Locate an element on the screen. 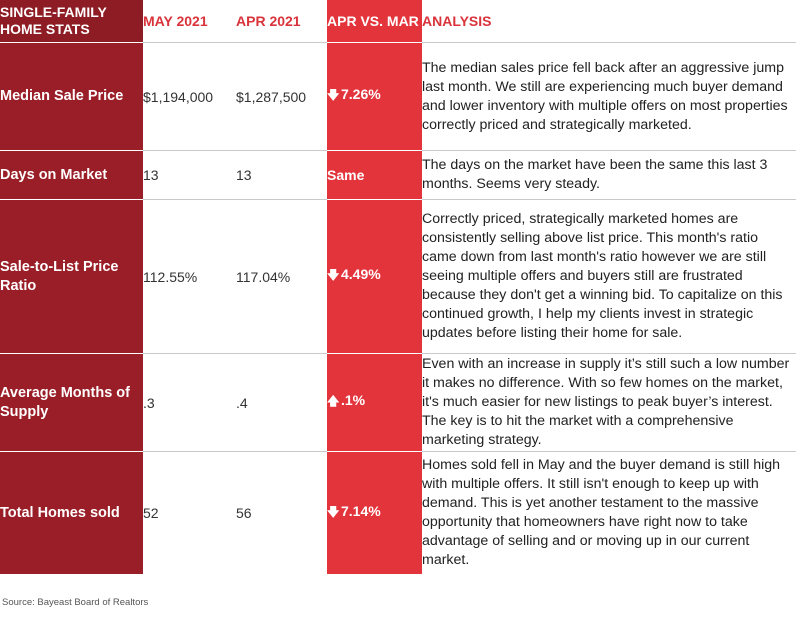 The height and width of the screenshot is (623, 800). change-cell: 🡇 4.49% is located at coordinates (374, 276).